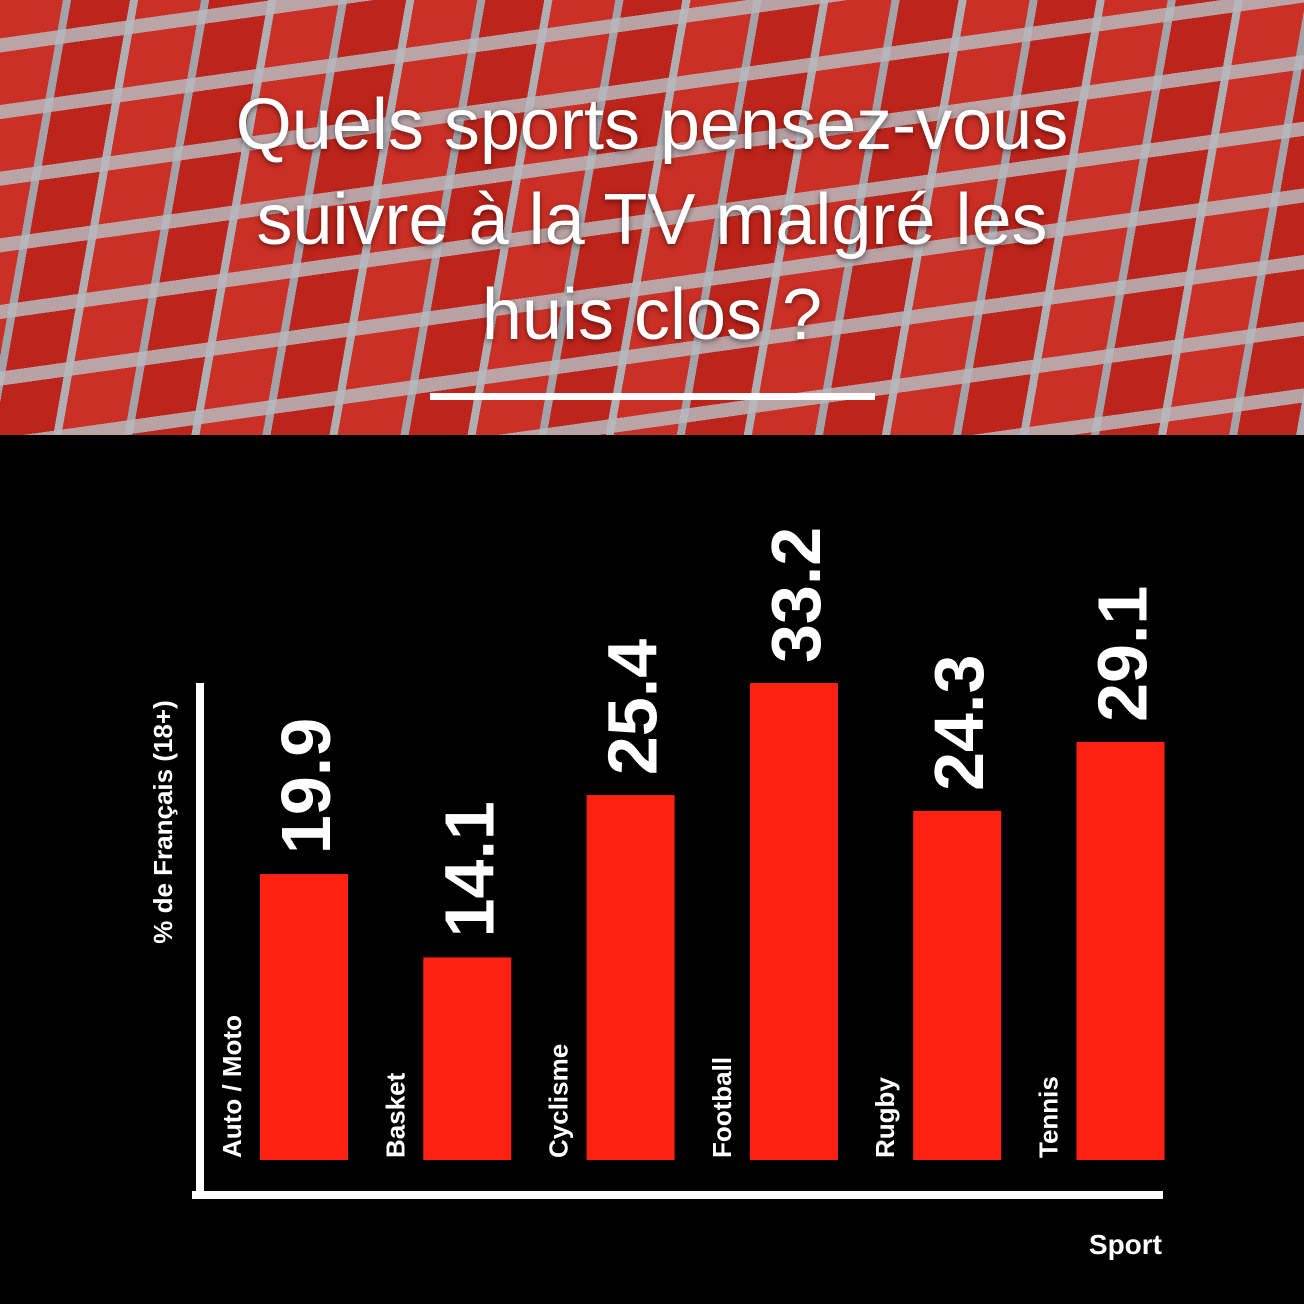  What do you see at coordinates (232, 1086) in the screenshot?
I see `x-tick-label: Auto / Moto` at bounding box center [232, 1086].